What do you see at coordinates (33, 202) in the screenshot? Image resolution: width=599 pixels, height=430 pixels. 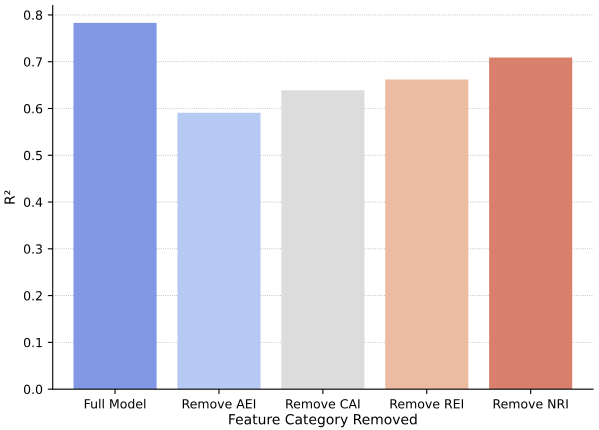 I see `y-tick-label: 0.4` at bounding box center [33, 202].